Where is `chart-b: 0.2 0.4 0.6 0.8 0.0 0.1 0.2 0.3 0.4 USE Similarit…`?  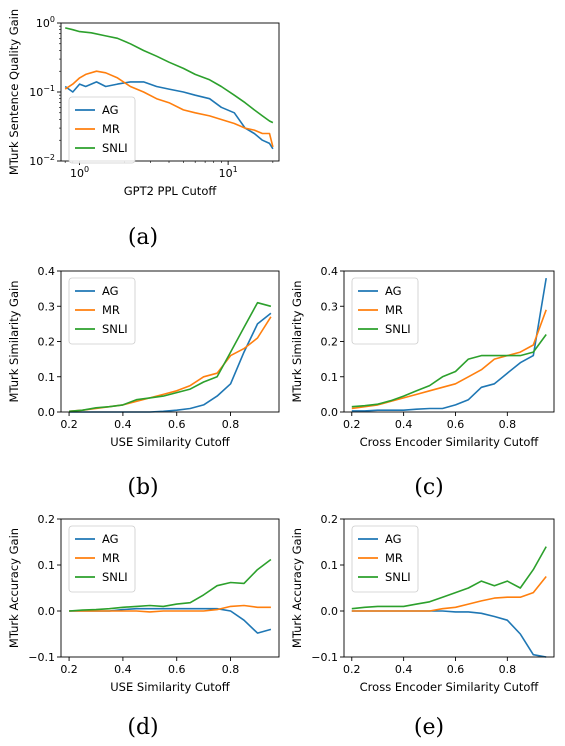
chart-b: 0.2 0.4 0.6 0.8 0.0 0.1 0.2 0.3 0.4 USE Similarit… is located at coordinates (143, 357).